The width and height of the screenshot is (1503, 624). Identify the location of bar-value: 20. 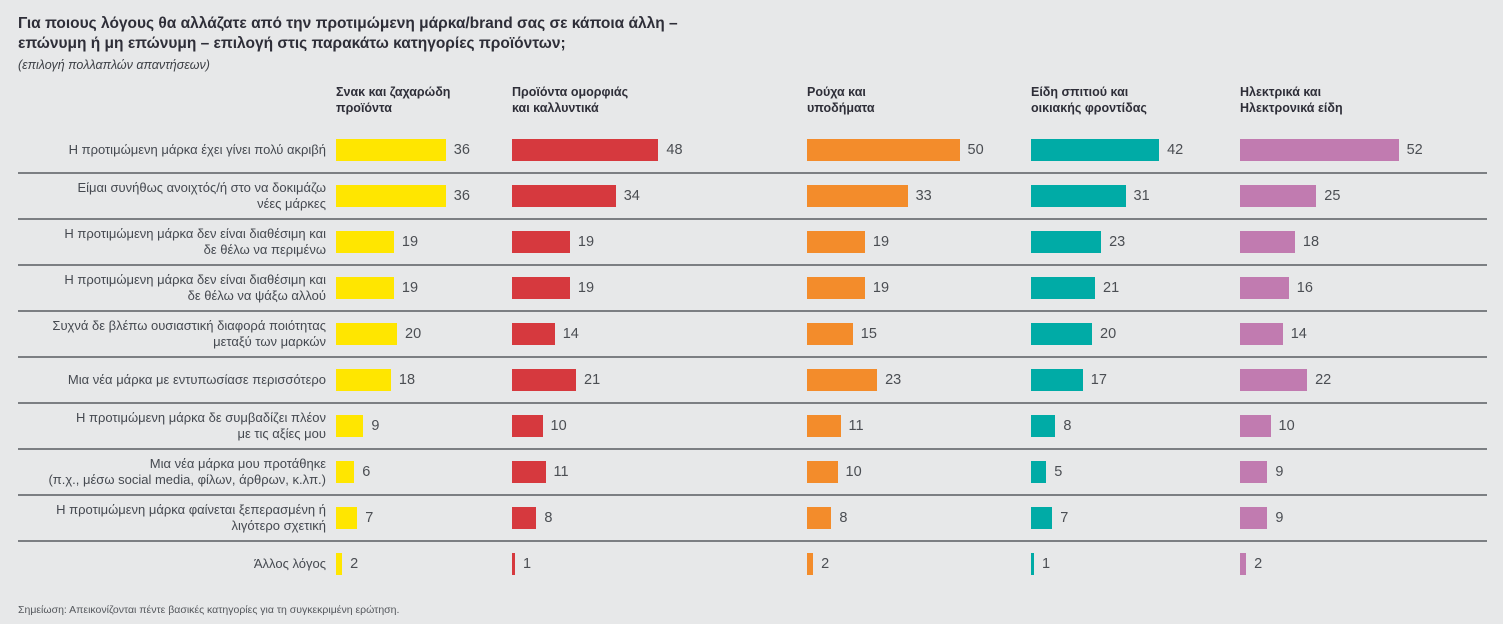
(413, 334).